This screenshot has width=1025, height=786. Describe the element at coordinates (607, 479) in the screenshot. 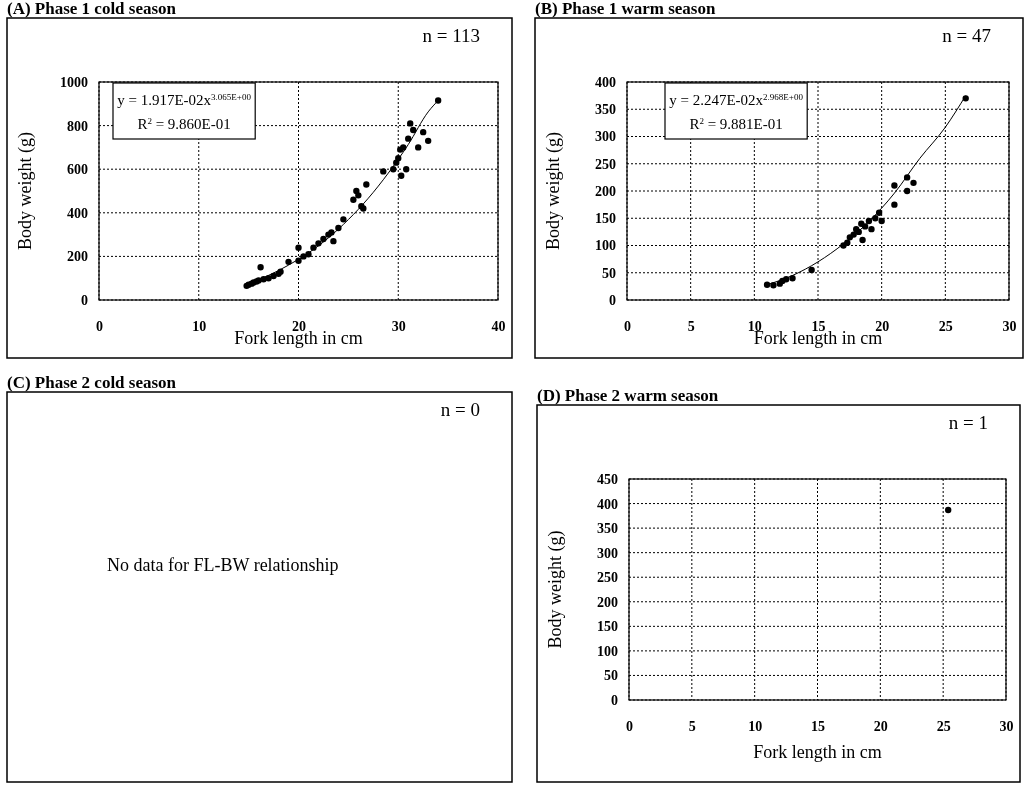

I see `y-tick-label: 450` at that location.